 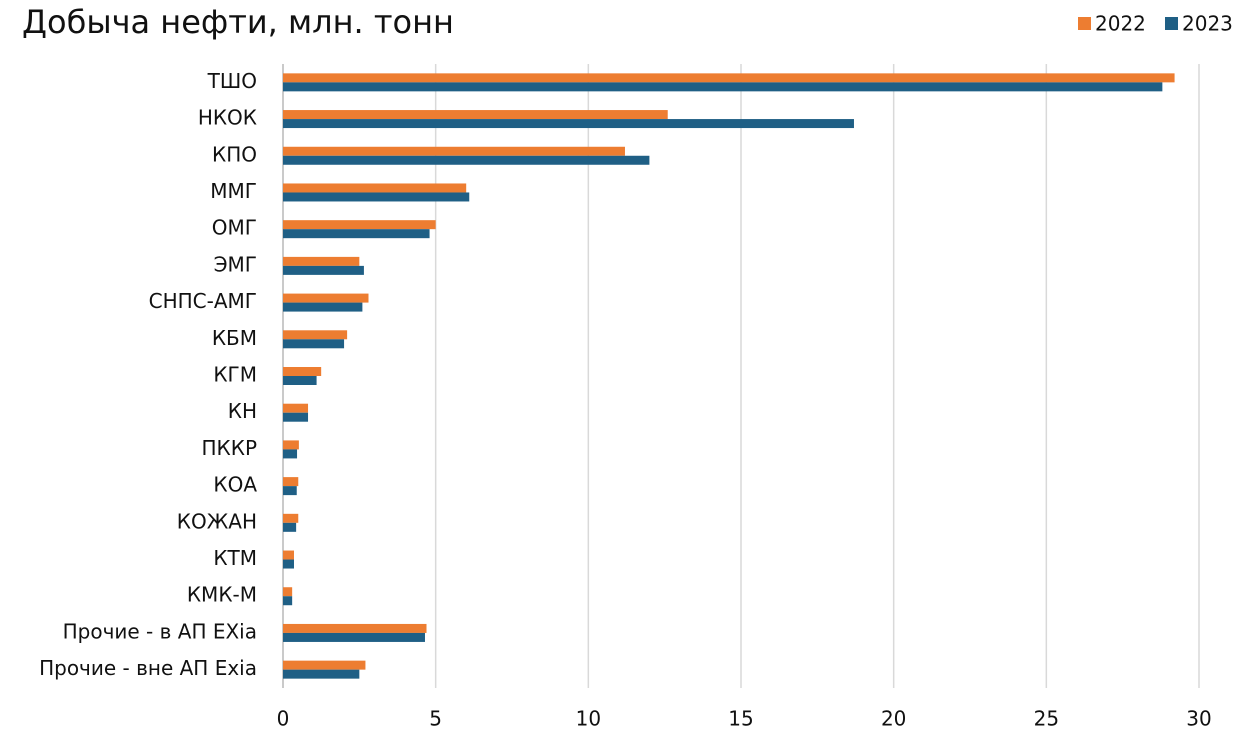 What do you see at coordinates (893, 719) in the screenshot?
I see `x-tick-label: 20` at bounding box center [893, 719].